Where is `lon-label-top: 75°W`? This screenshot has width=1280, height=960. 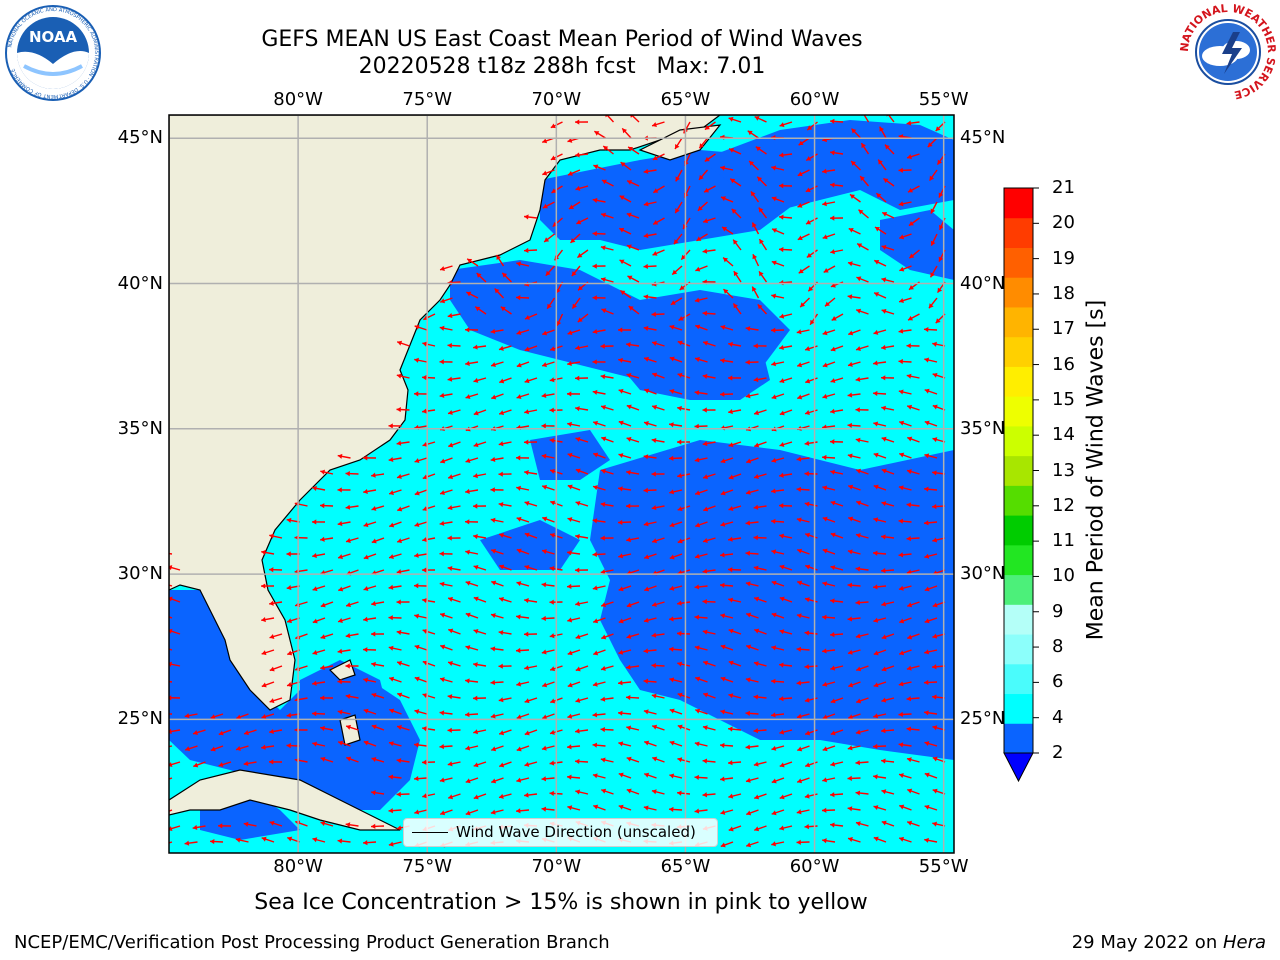 lon-label-top: 75°W is located at coordinates (427, 99).